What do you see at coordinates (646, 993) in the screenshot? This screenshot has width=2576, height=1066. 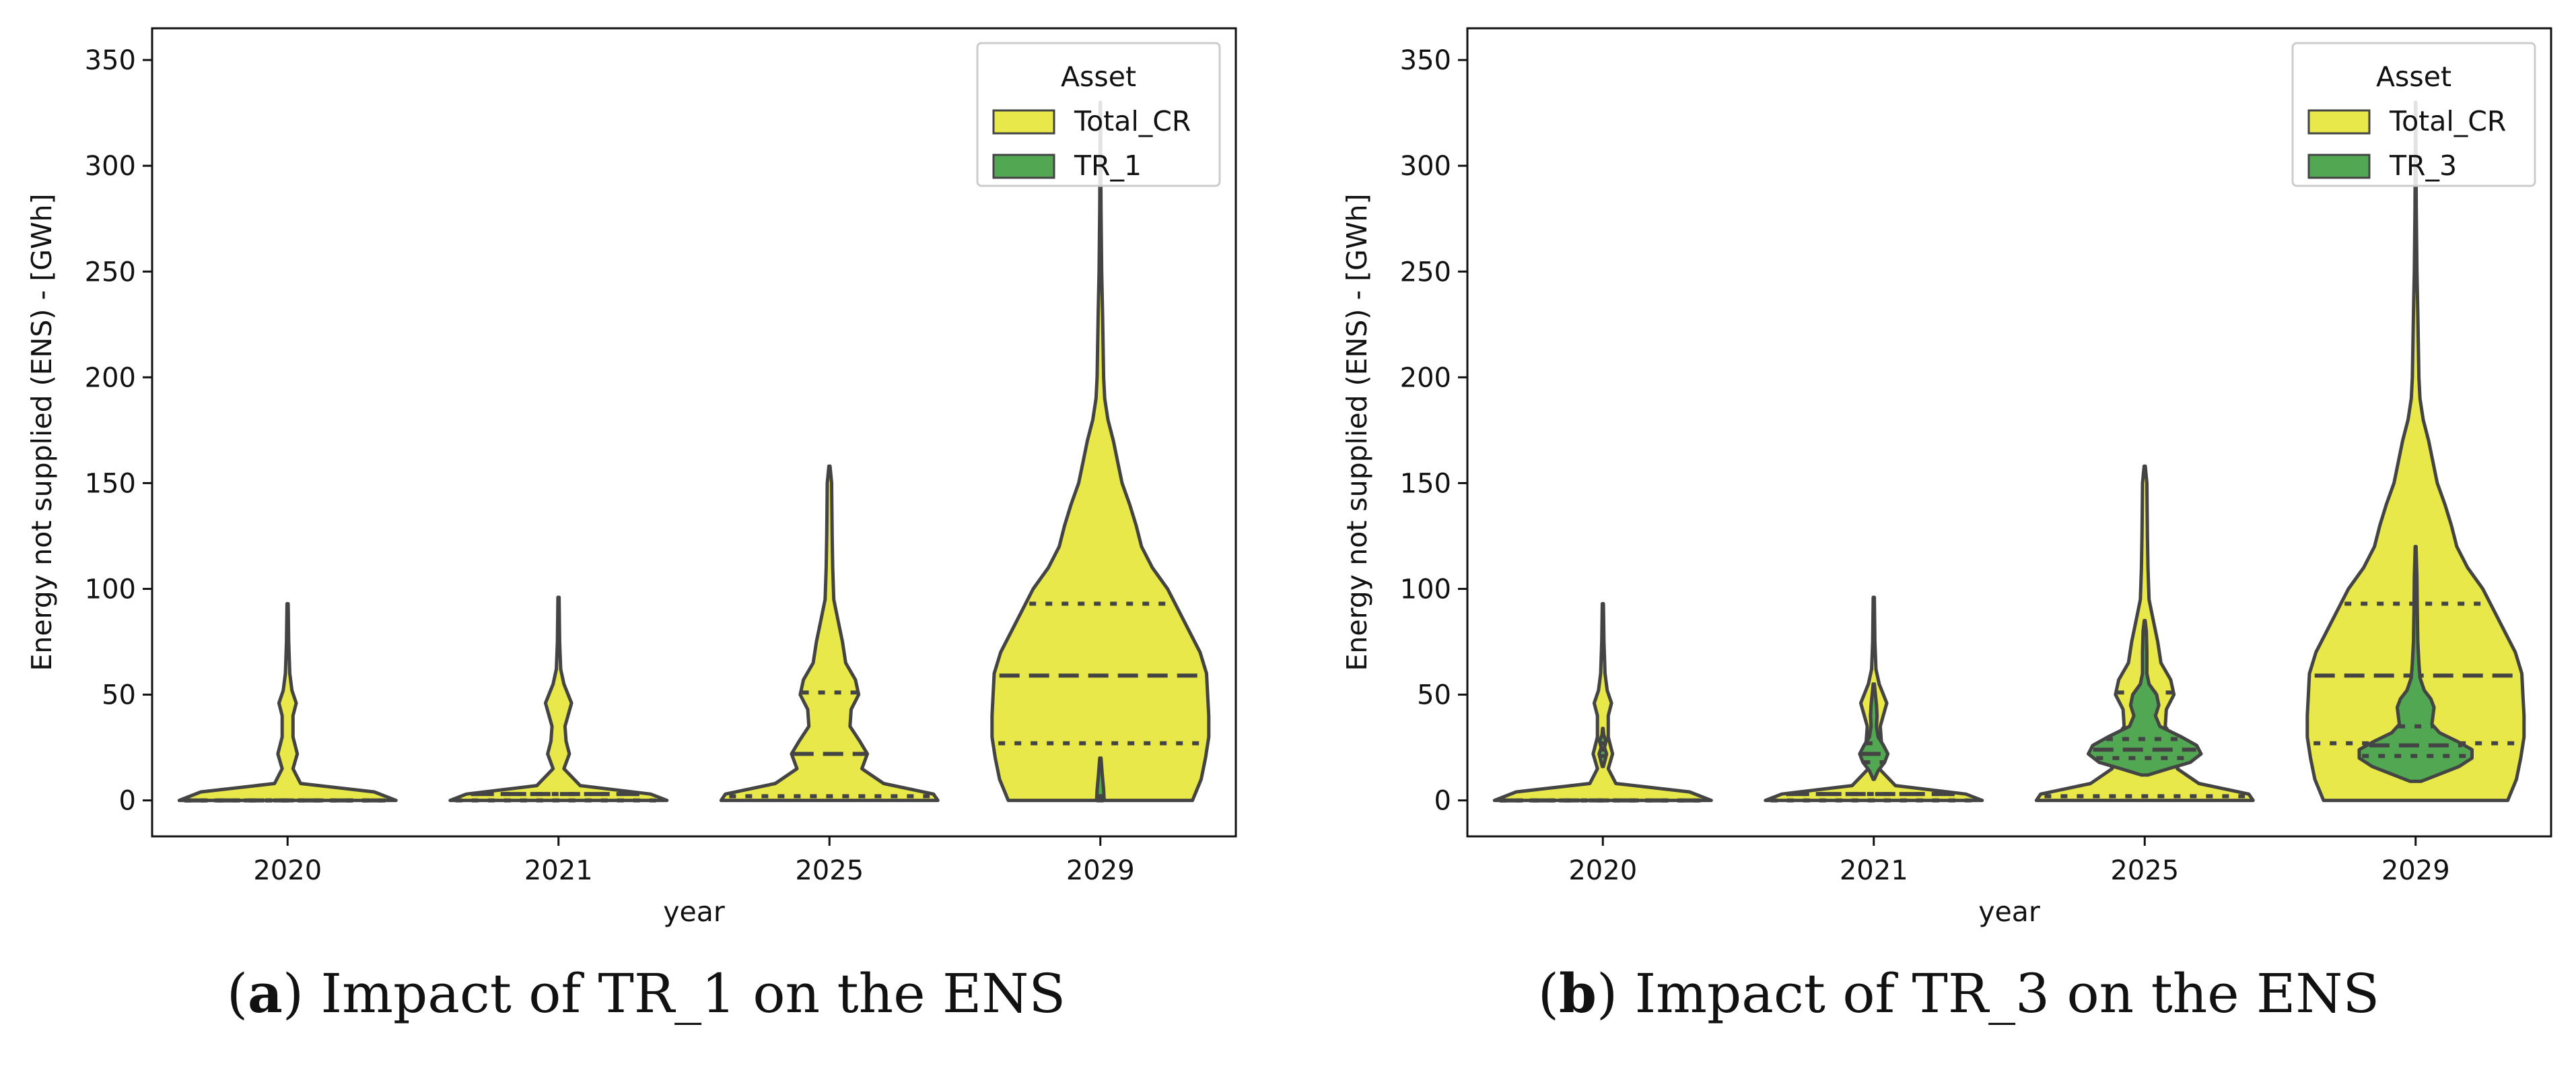 I see `caption-a: (a) Impact of TR_1 on the ENS` at bounding box center [646, 993].